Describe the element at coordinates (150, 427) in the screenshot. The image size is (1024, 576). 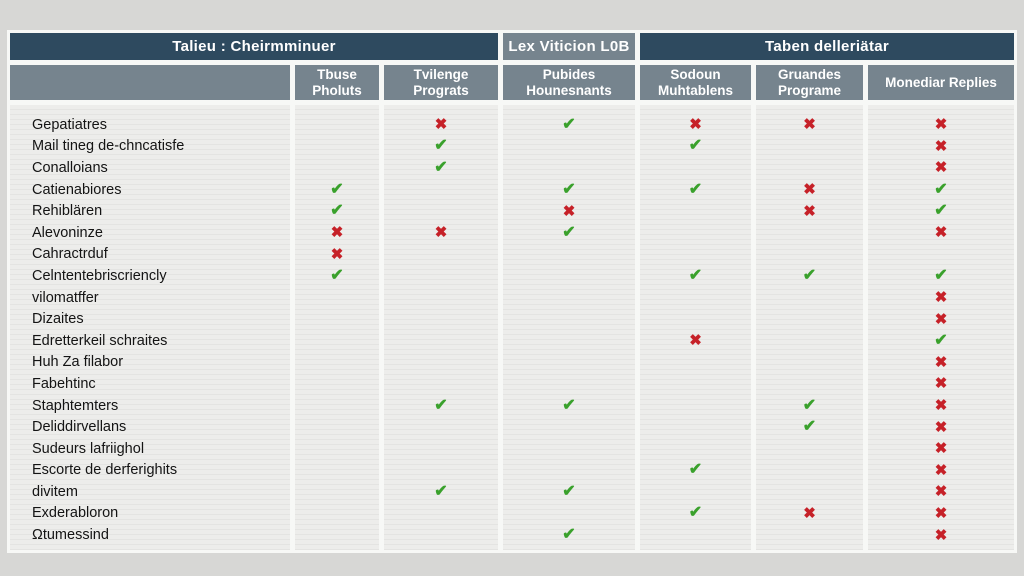
I see `row-label-cell: Deliddirvellans` at that location.